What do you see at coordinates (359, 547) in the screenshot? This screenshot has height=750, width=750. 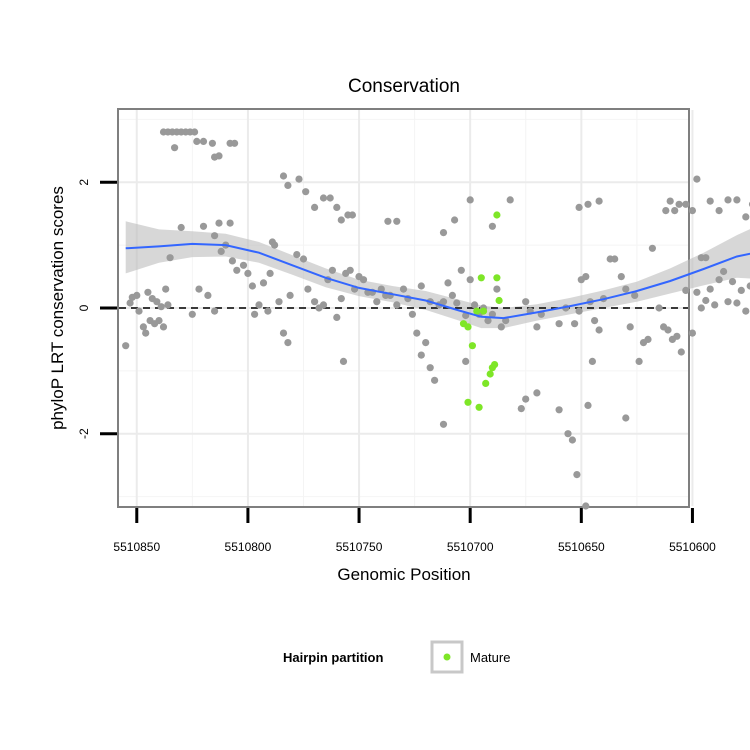 I see `x-tick-label-2: 5510750` at bounding box center [359, 547].